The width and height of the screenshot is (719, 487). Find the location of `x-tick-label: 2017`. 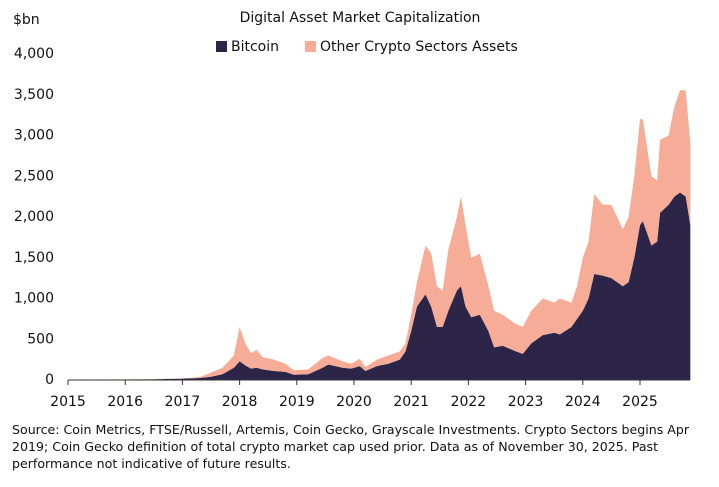

x-tick-label: 2017 is located at coordinates (183, 402).